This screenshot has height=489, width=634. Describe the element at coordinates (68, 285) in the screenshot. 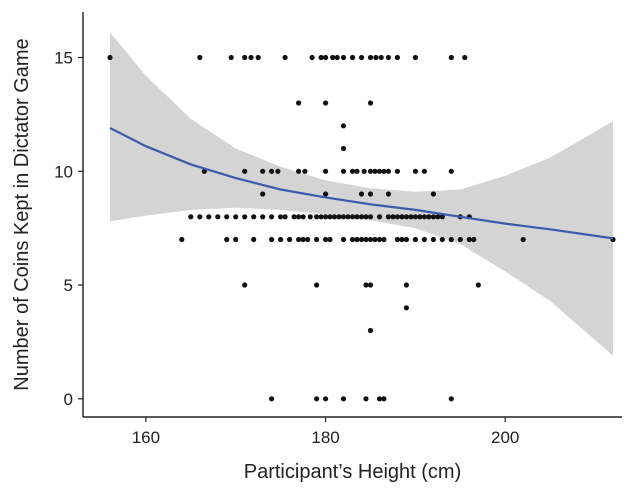

I see `y-tick-label: 5` at that location.